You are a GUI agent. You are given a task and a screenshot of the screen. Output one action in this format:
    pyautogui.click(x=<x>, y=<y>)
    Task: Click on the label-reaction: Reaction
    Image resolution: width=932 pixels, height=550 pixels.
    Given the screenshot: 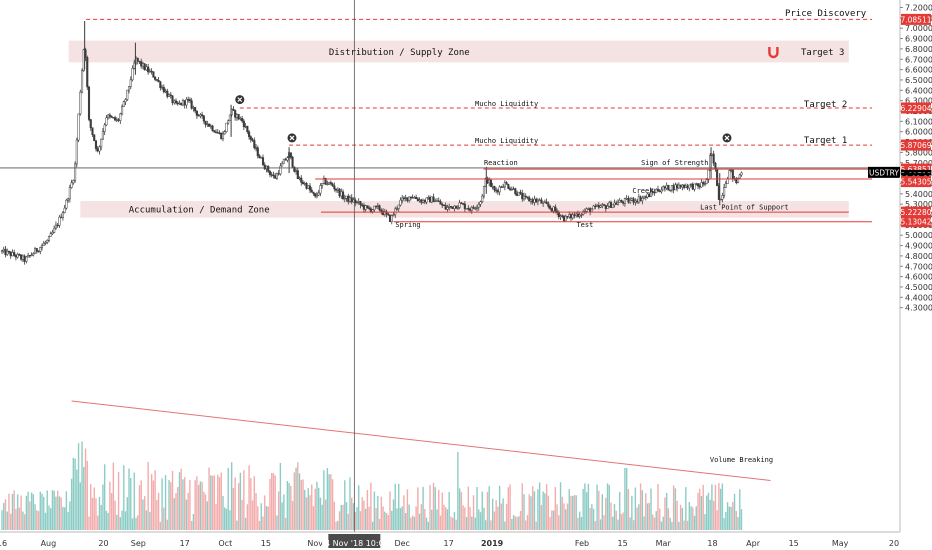 What is the action you would take?
    pyautogui.click(x=501, y=163)
    